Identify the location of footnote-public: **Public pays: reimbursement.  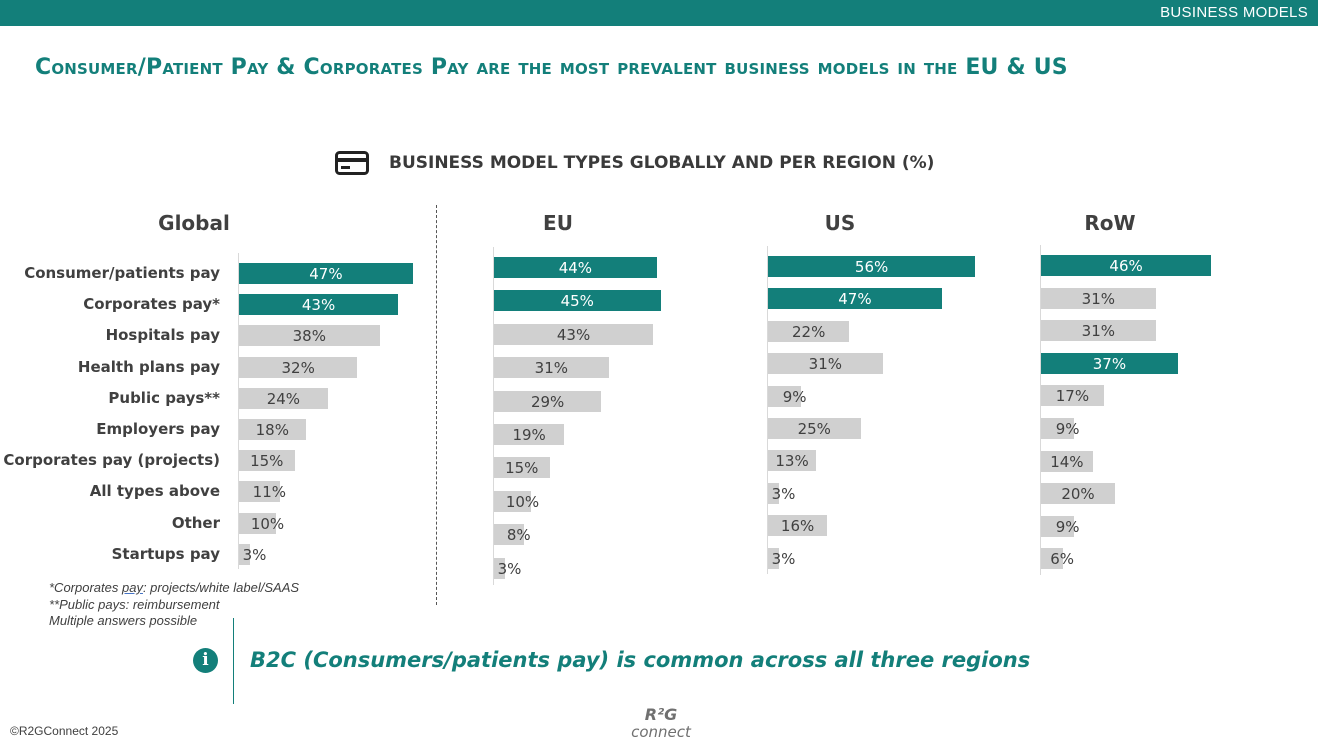
(134, 604).